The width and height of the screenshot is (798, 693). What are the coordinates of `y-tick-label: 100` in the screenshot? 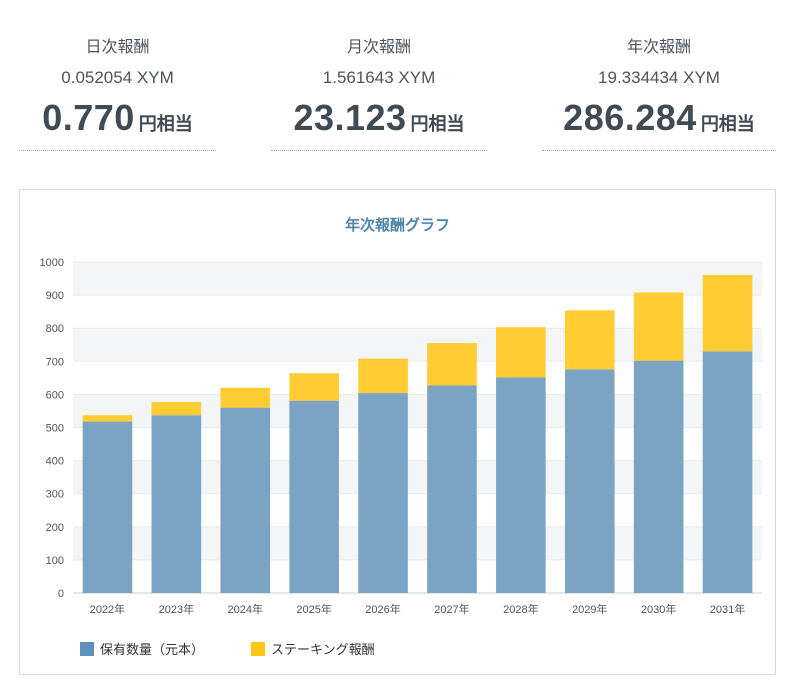 It's located at (55, 561).